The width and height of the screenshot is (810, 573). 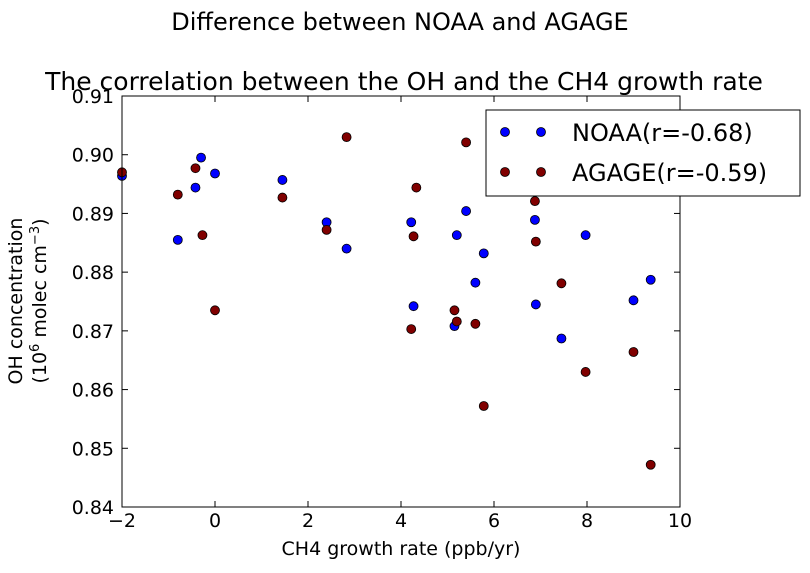 What do you see at coordinates (399, 22) in the screenshot?
I see `chart-suptitle: Difference between NOAA and AGAGE` at bounding box center [399, 22].